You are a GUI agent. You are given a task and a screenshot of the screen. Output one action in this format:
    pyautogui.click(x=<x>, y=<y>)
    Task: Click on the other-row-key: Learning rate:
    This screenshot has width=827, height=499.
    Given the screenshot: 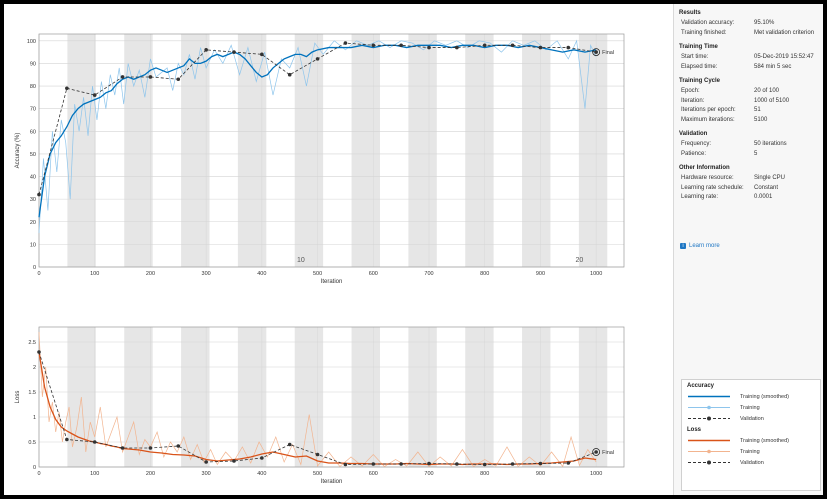 What is the action you would take?
    pyautogui.click(x=700, y=197)
    